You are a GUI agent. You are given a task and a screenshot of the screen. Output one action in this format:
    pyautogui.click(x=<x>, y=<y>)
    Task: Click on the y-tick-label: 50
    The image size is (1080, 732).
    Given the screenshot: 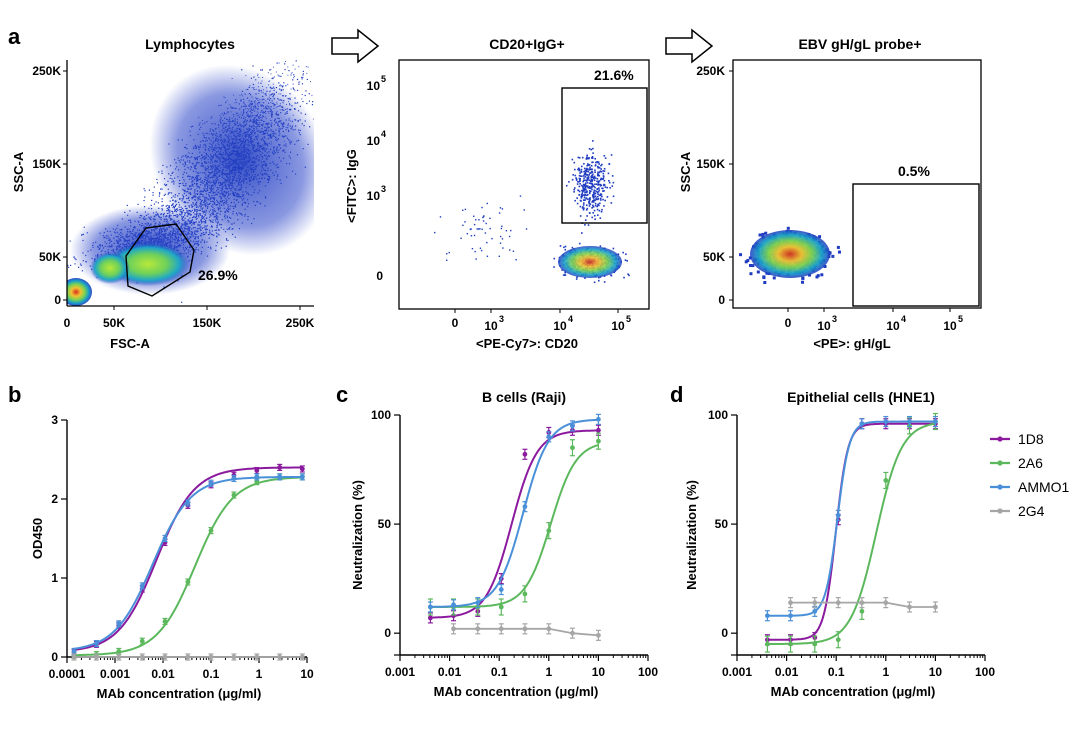 What is the action you would take?
    pyautogui.click(x=722, y=524)
    